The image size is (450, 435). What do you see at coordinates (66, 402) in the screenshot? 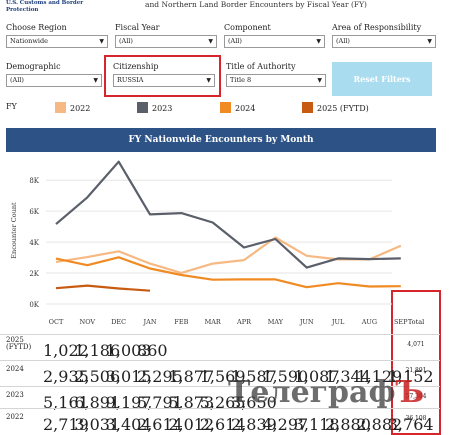
I see `table-cell: 5,161` at bounding box center [66, 402].